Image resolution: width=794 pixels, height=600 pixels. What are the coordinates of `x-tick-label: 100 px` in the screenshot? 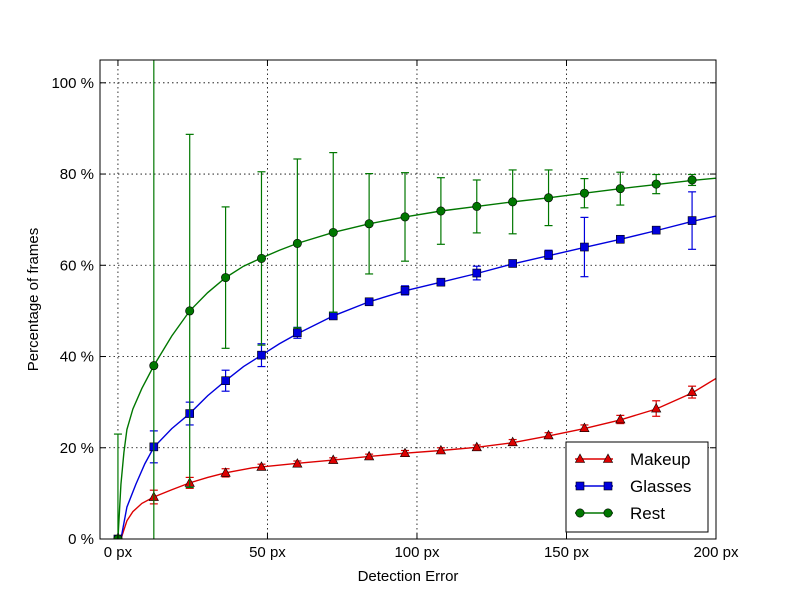 It's located at (417, 552).